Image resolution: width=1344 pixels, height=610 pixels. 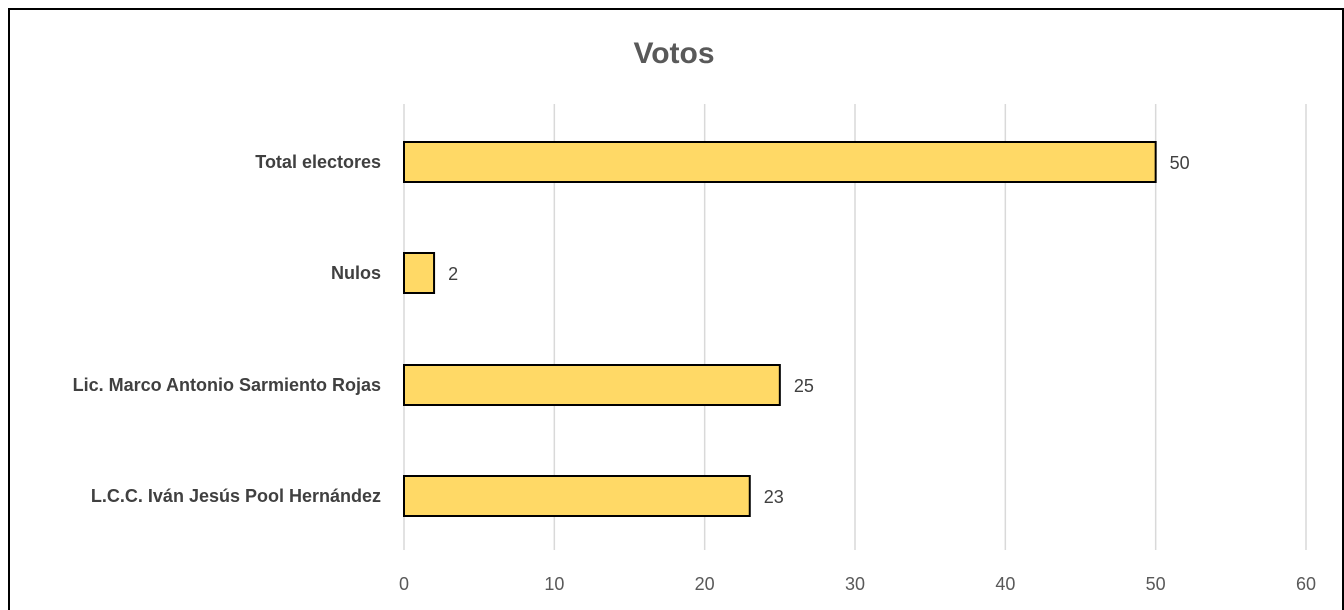 I want to click on x-tick-label: 20, so click(x=705, y=584).